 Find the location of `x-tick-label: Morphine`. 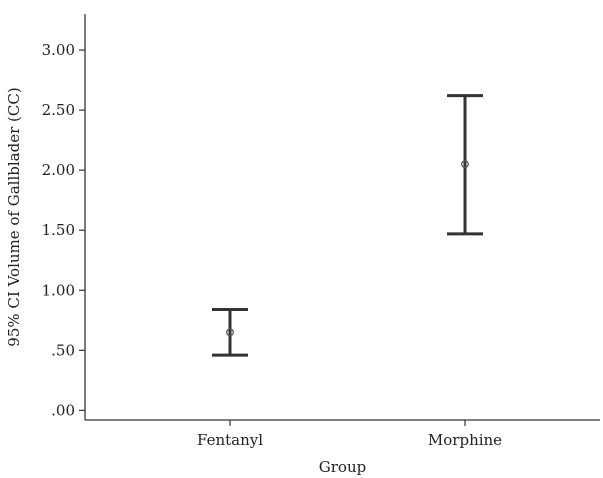

x-tick-label: Morphine is located at coordinates (465, 440).